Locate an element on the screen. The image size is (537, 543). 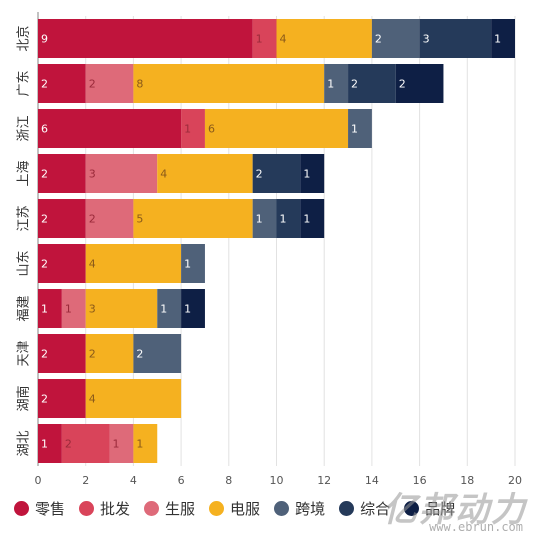
category-label: 江苏 is located at coordinates (24, 218).